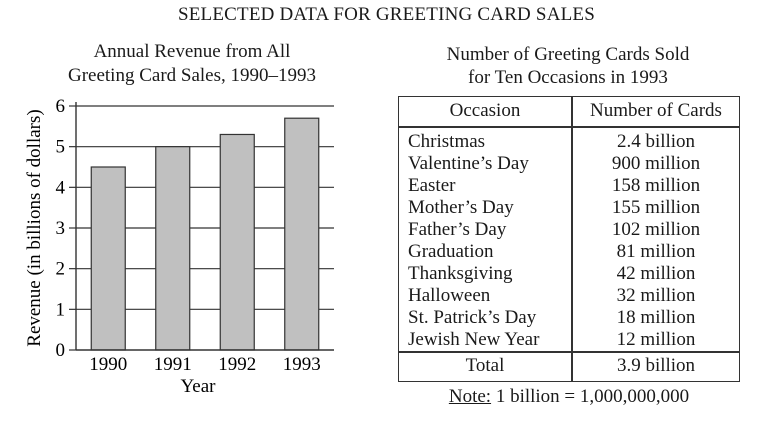  I want to click on total-value: 3.9 billion, so click(656, 365).